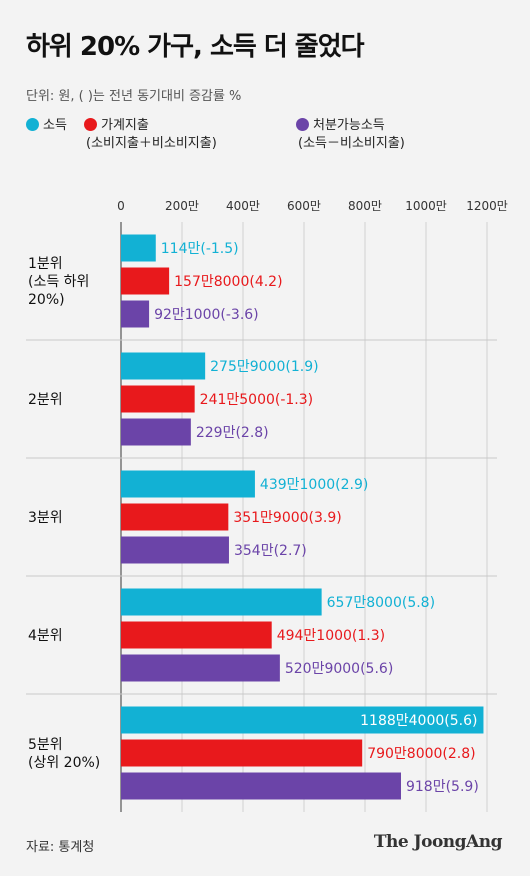  I want to click on x-tick-label: 1200만, so click(487, 206).